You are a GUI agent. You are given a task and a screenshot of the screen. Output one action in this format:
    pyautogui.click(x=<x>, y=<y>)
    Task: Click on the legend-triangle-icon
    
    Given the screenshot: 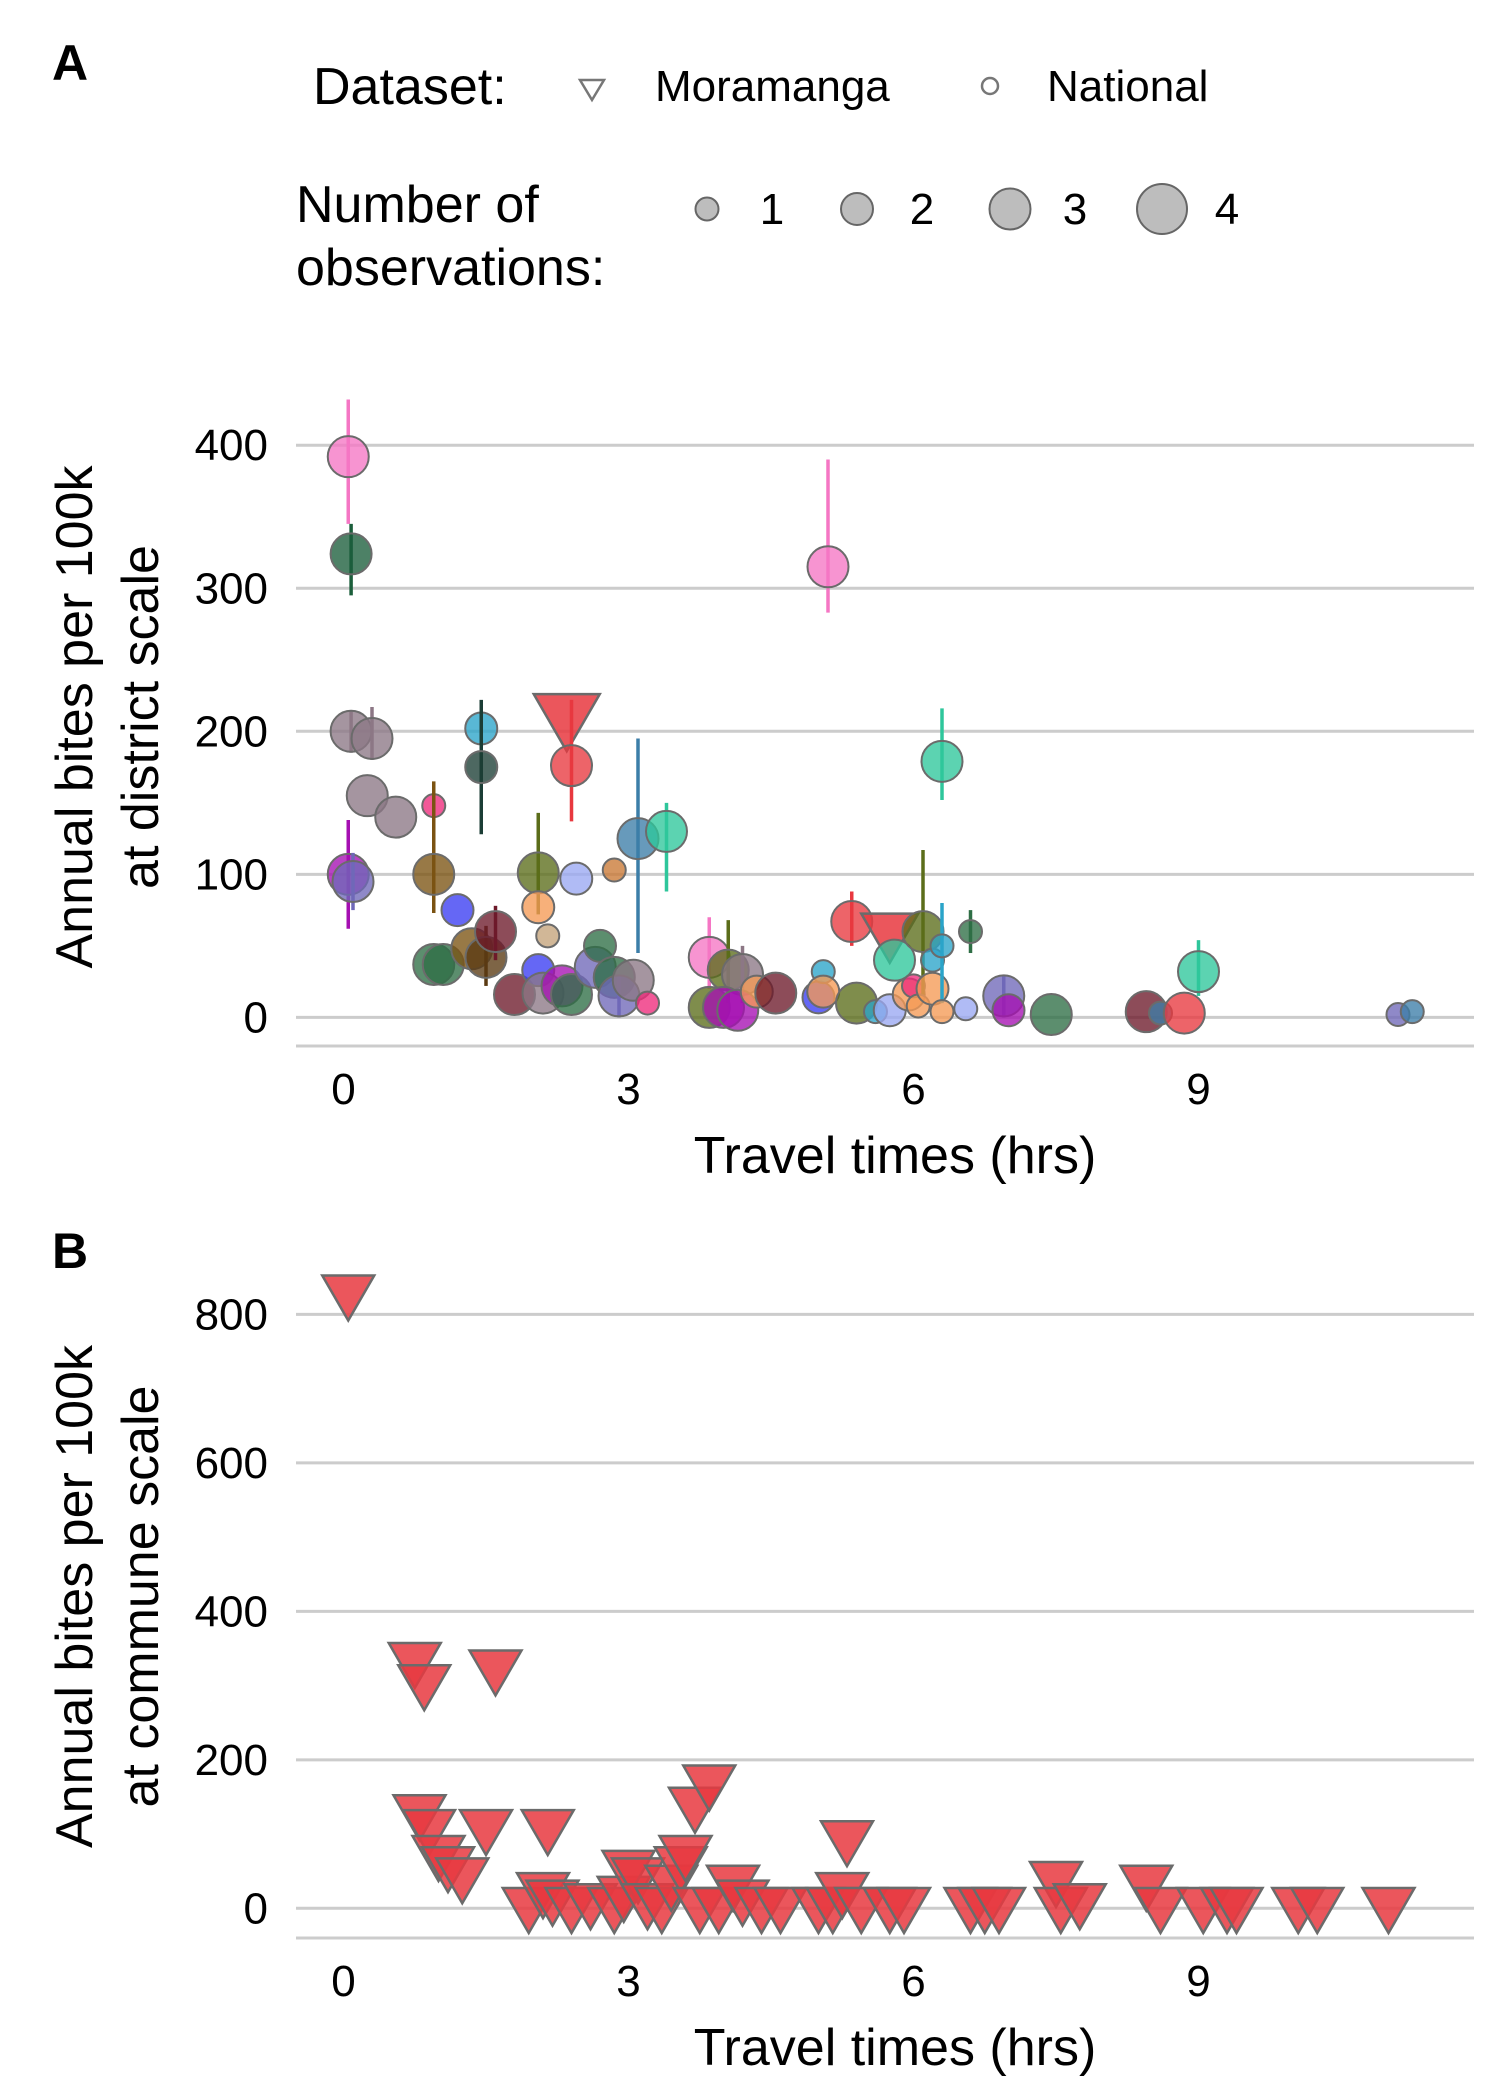 What is the action you would take?
    pyautogui.click(x=592, y=90)
    